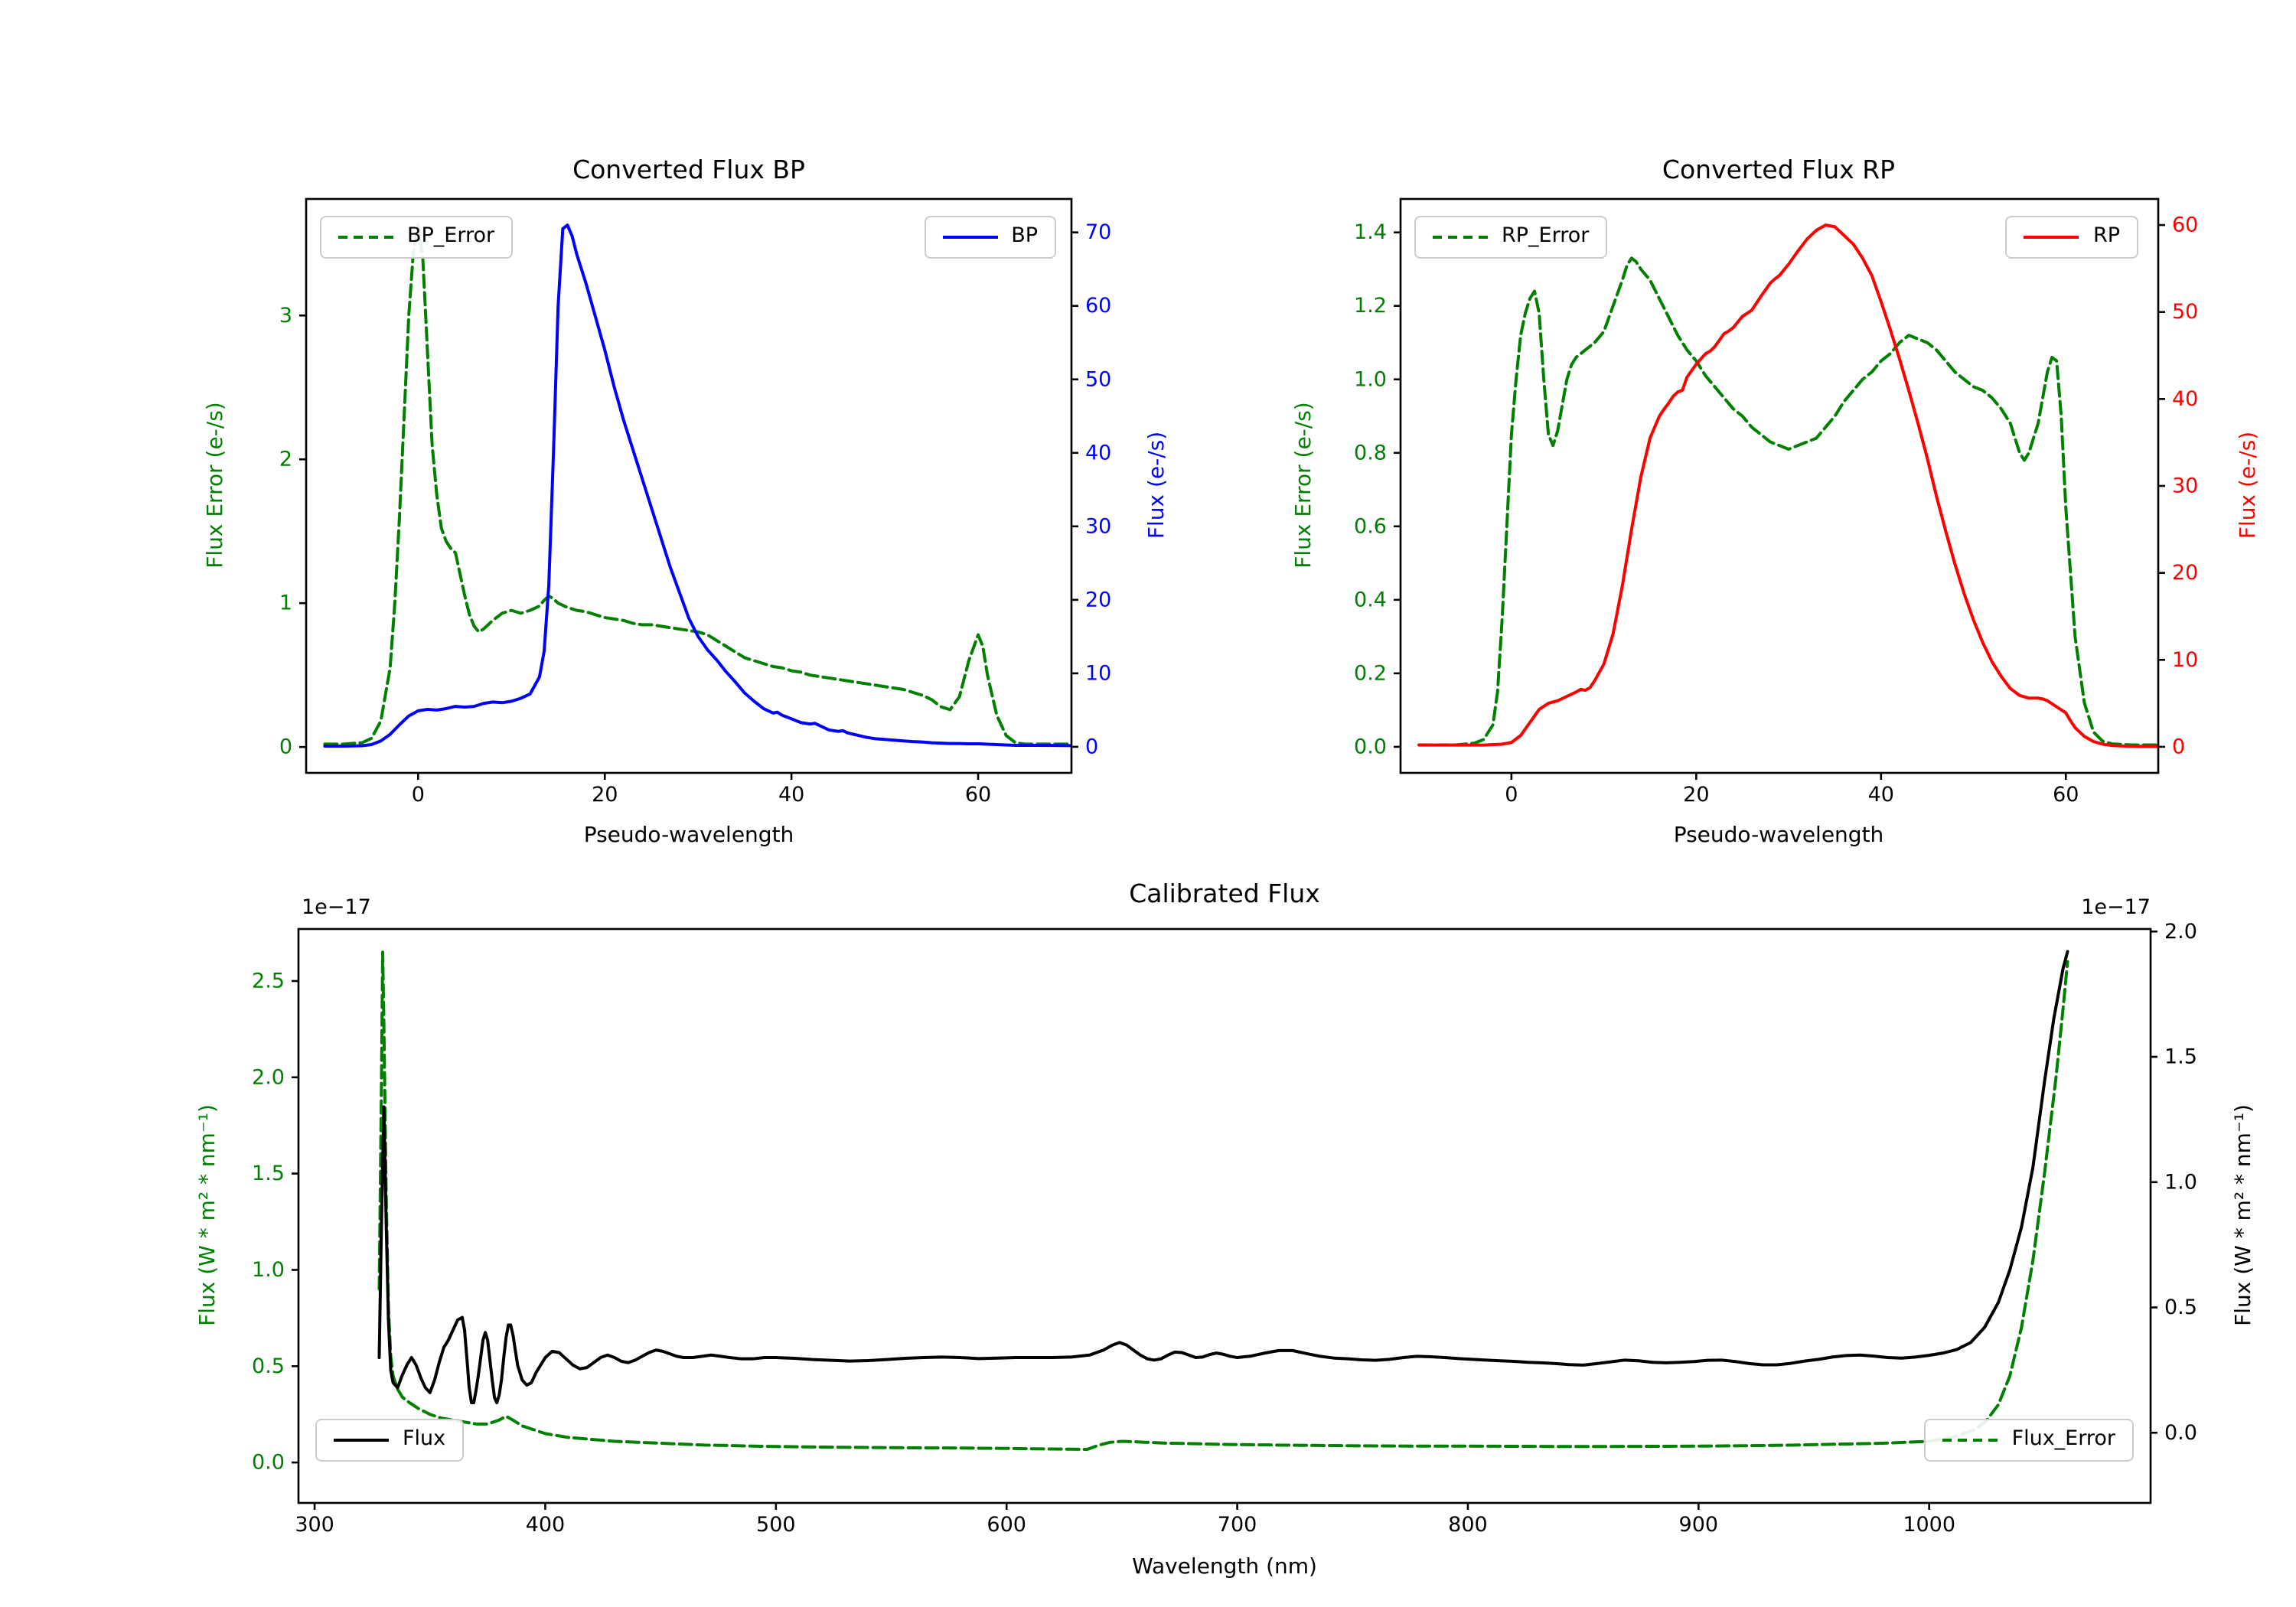 Image resolution: width=2296 pixels, height=1607 pixels. I want to click on flux-line-sample, so click(361, 1440).